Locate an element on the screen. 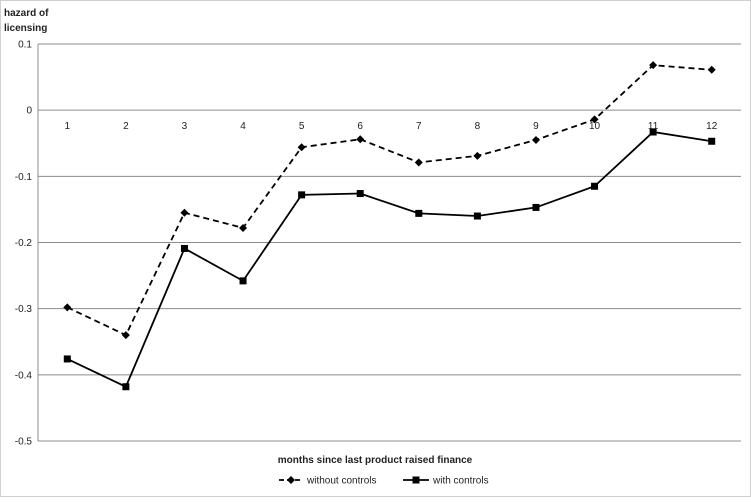 The image size is (751, 502). x-tick-label: 12 is located at coordinates (712, 126).